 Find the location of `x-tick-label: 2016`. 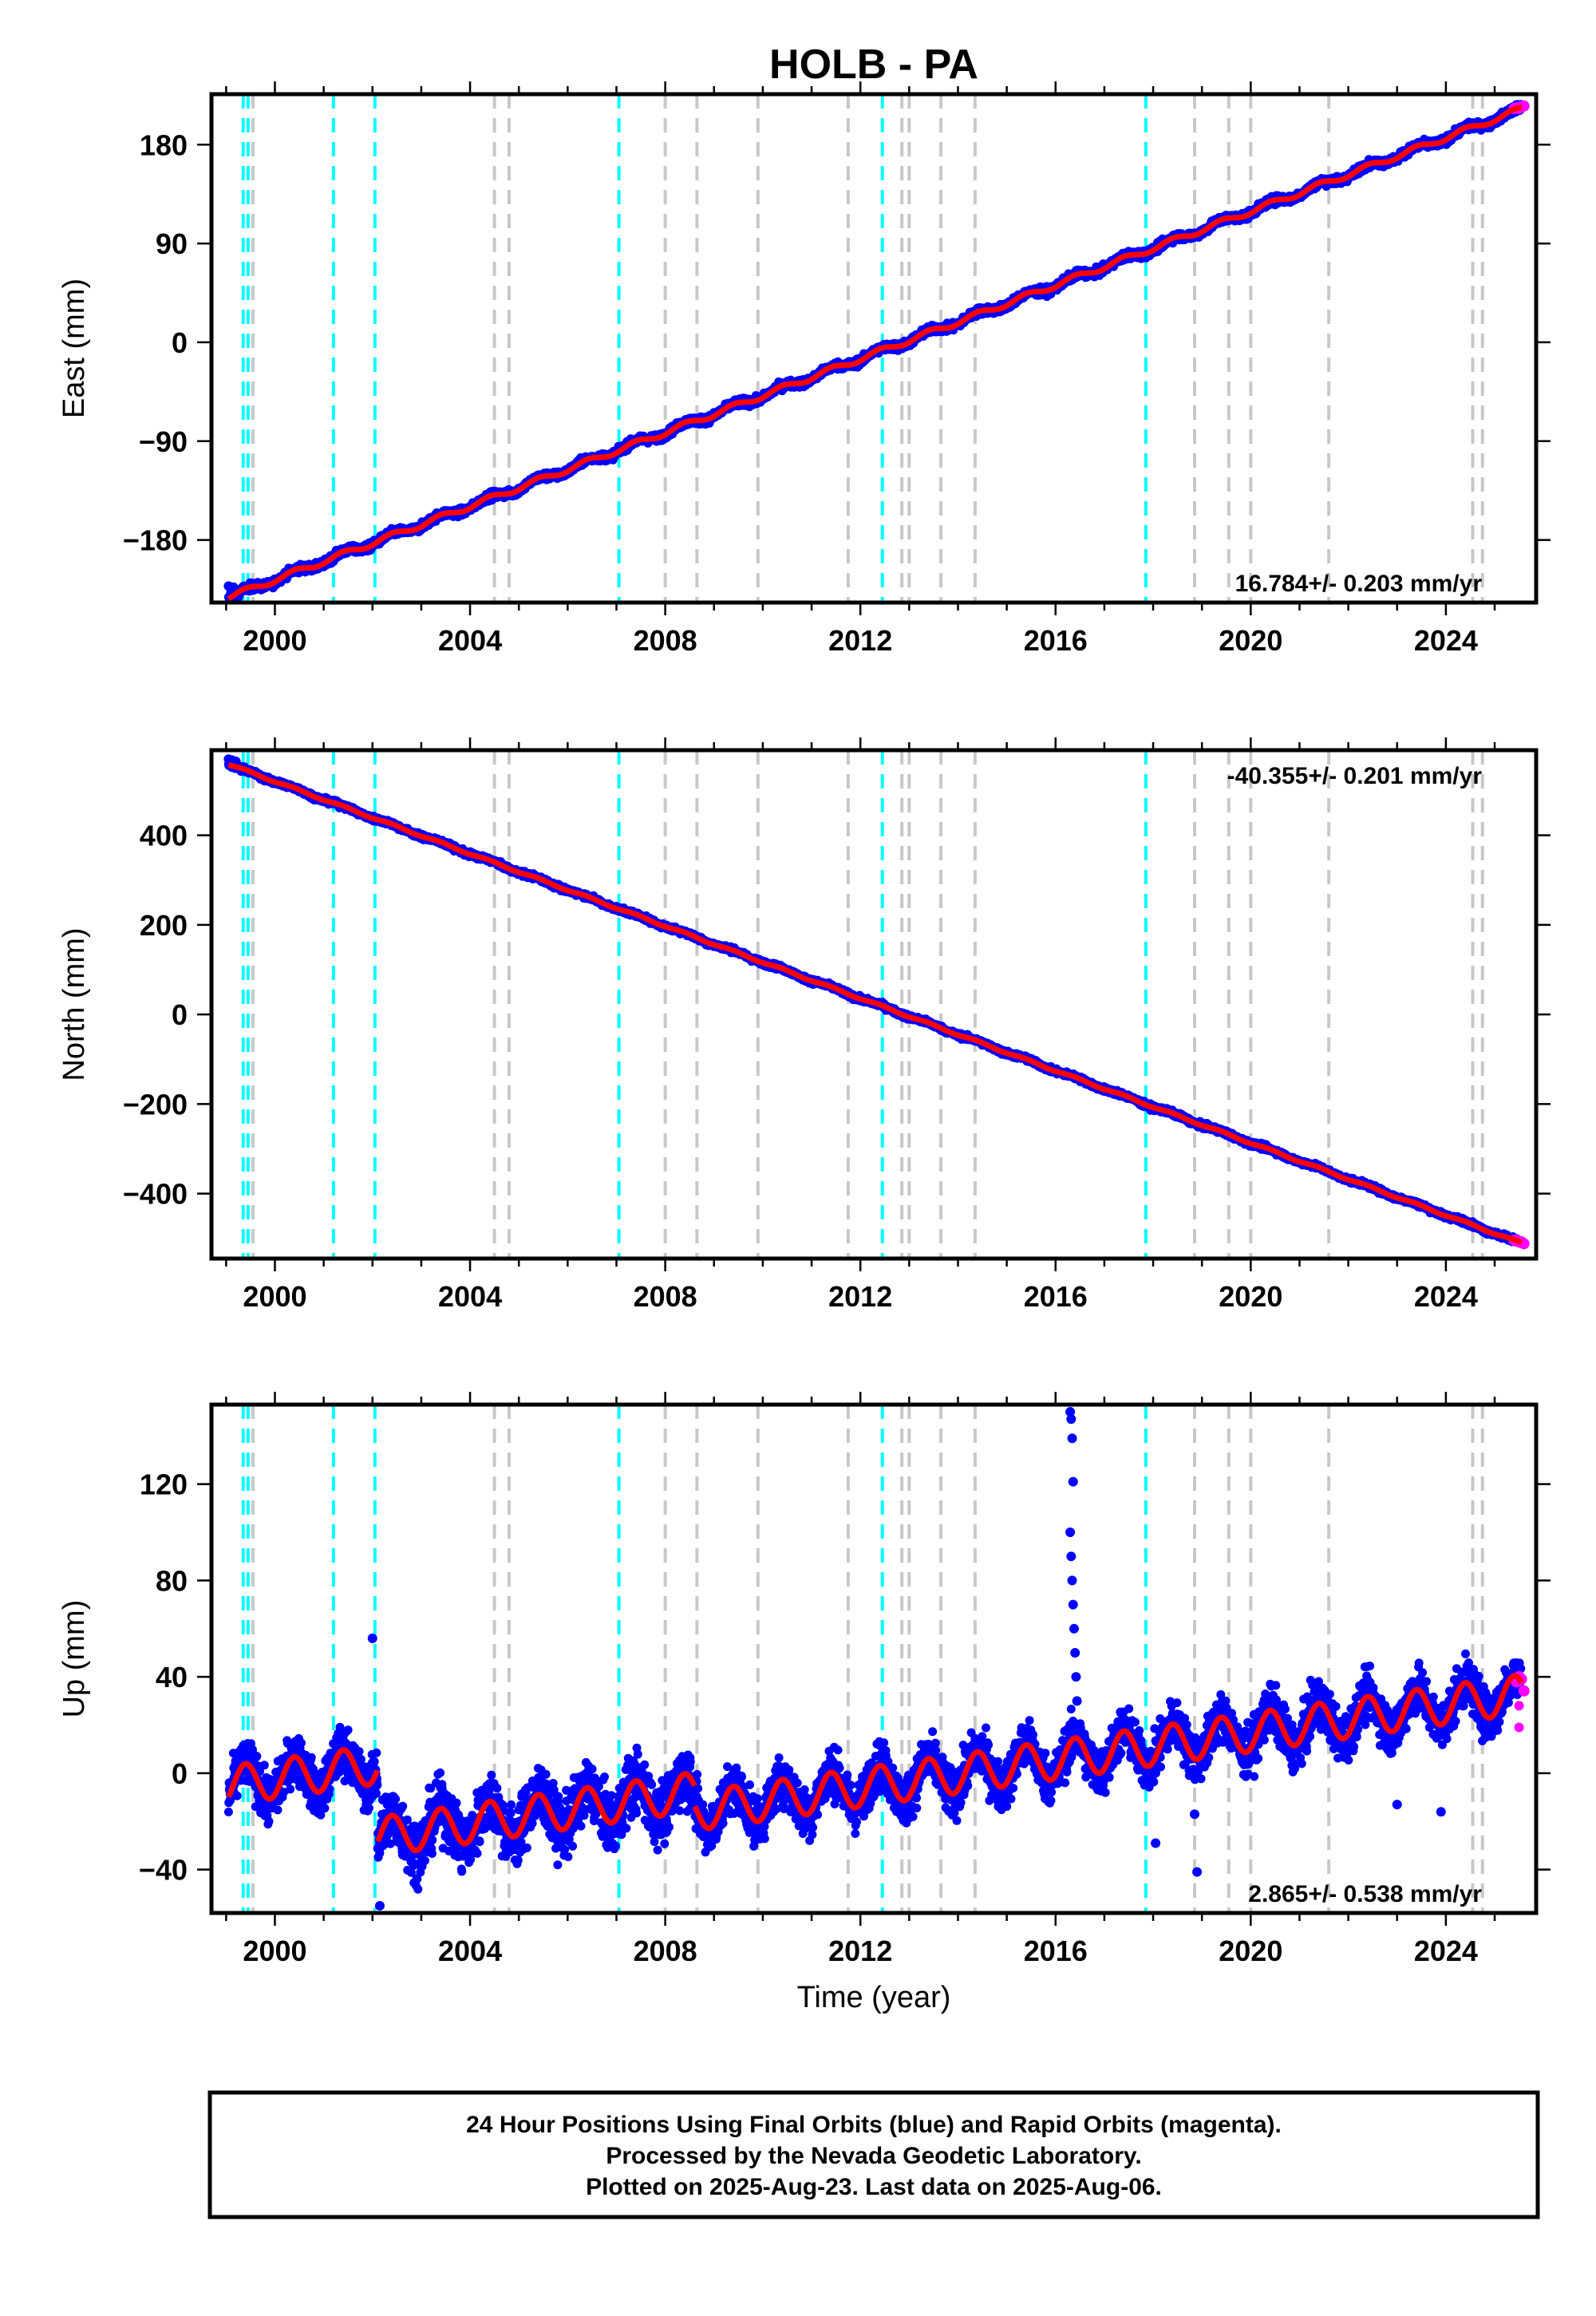

x-tick-label: 2016 is located at coordinates (1056, 640).